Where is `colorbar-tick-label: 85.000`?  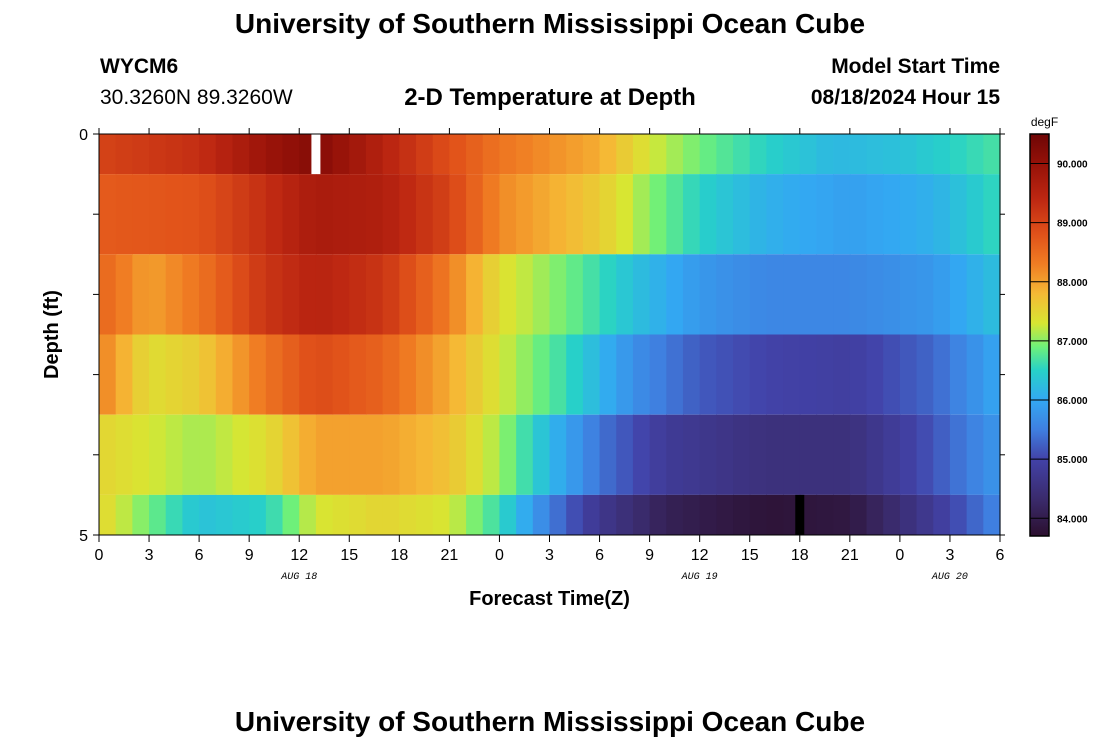
colorbar-tick-label: 85.000 is located at coordinates (1072, 460).